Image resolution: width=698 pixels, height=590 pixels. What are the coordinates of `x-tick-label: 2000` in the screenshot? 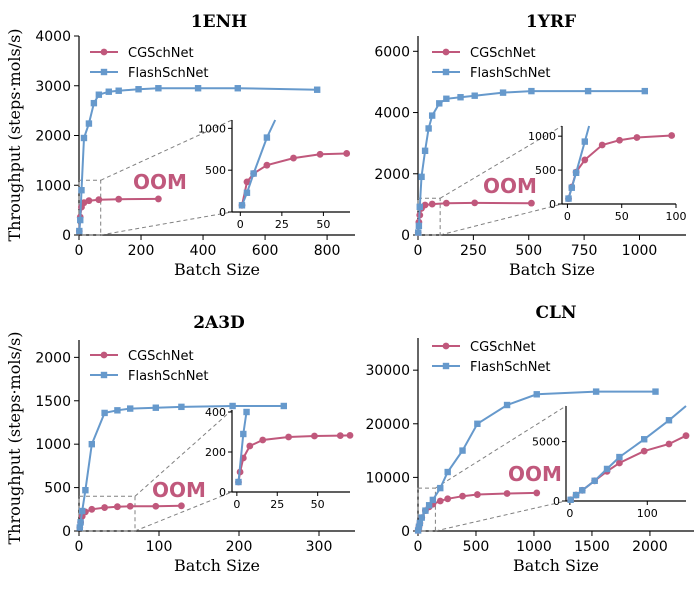 It's located at (650, 547).